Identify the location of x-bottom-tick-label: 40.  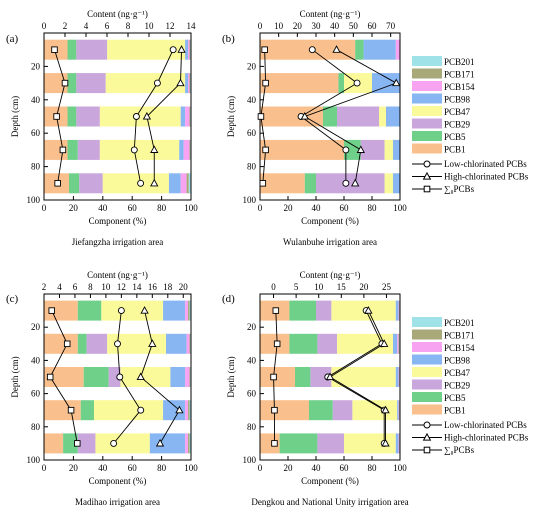
(317, 208).